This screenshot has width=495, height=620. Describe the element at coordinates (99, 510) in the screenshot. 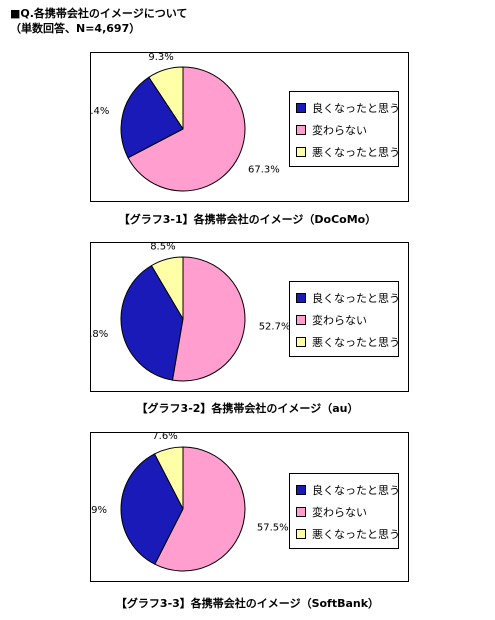

I see `label-good: 34.9%` at that location.